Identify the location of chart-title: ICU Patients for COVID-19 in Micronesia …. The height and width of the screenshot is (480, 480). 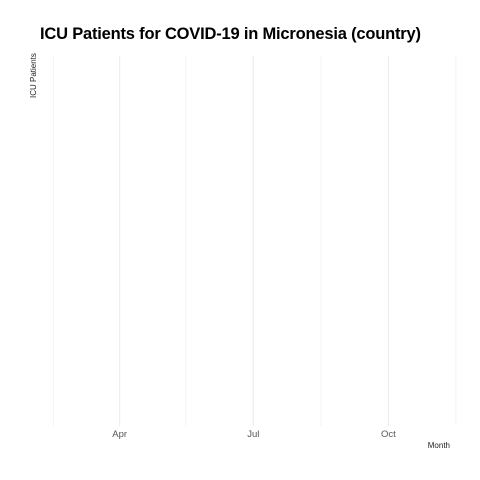
(230, 34).